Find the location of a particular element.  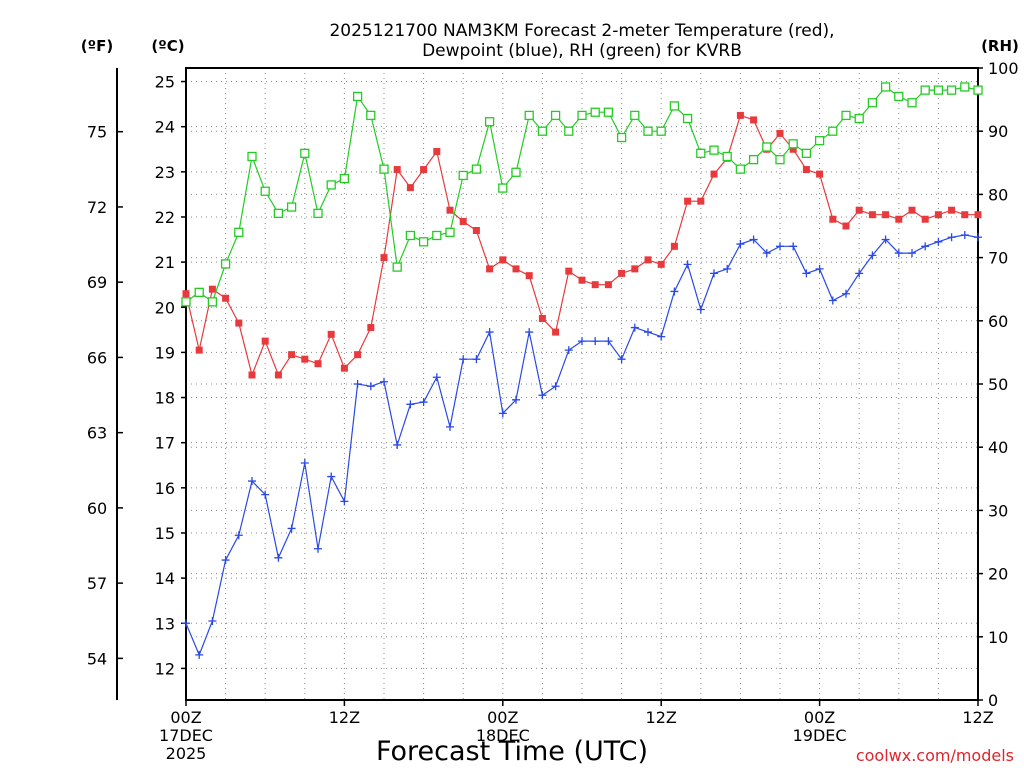

chart-title-line-2: Dewpoint (blue), RH (green) for KVRB is located at coordinates (582, 51).